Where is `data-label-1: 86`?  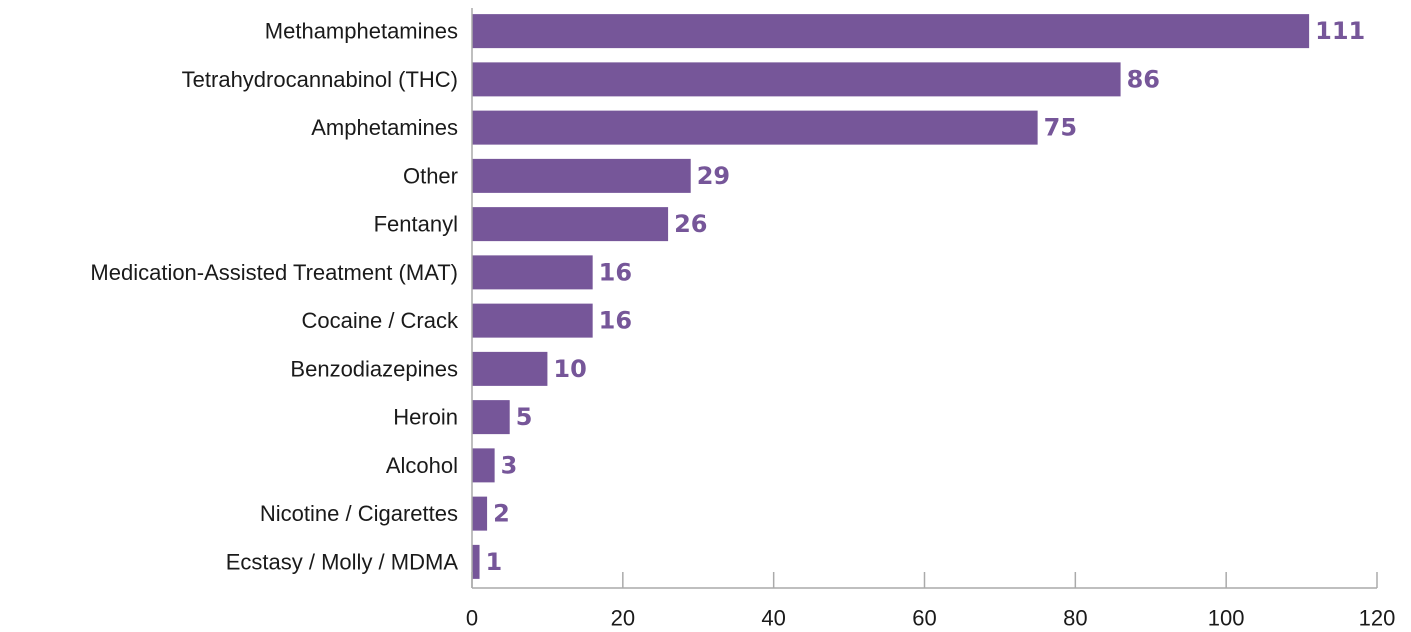
data-label-1: 86 is located at coordinates (1143, 79).